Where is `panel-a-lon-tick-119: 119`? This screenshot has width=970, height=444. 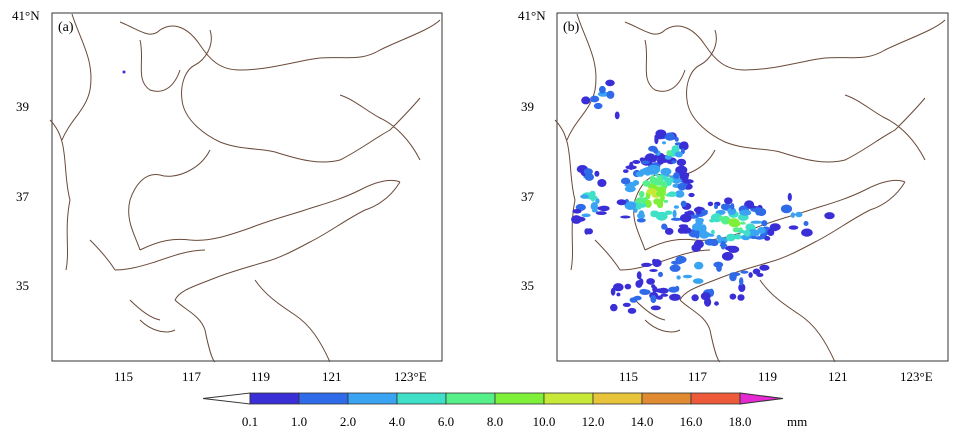 panel-a-lon-tick-119: 119 is located at coordinates (260, 376).